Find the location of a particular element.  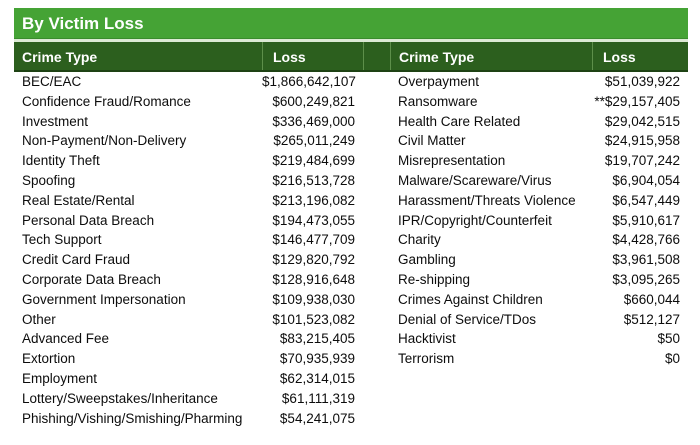

table-row: Government Impersonation $109,938,030 is located at coordinates (188, 300).